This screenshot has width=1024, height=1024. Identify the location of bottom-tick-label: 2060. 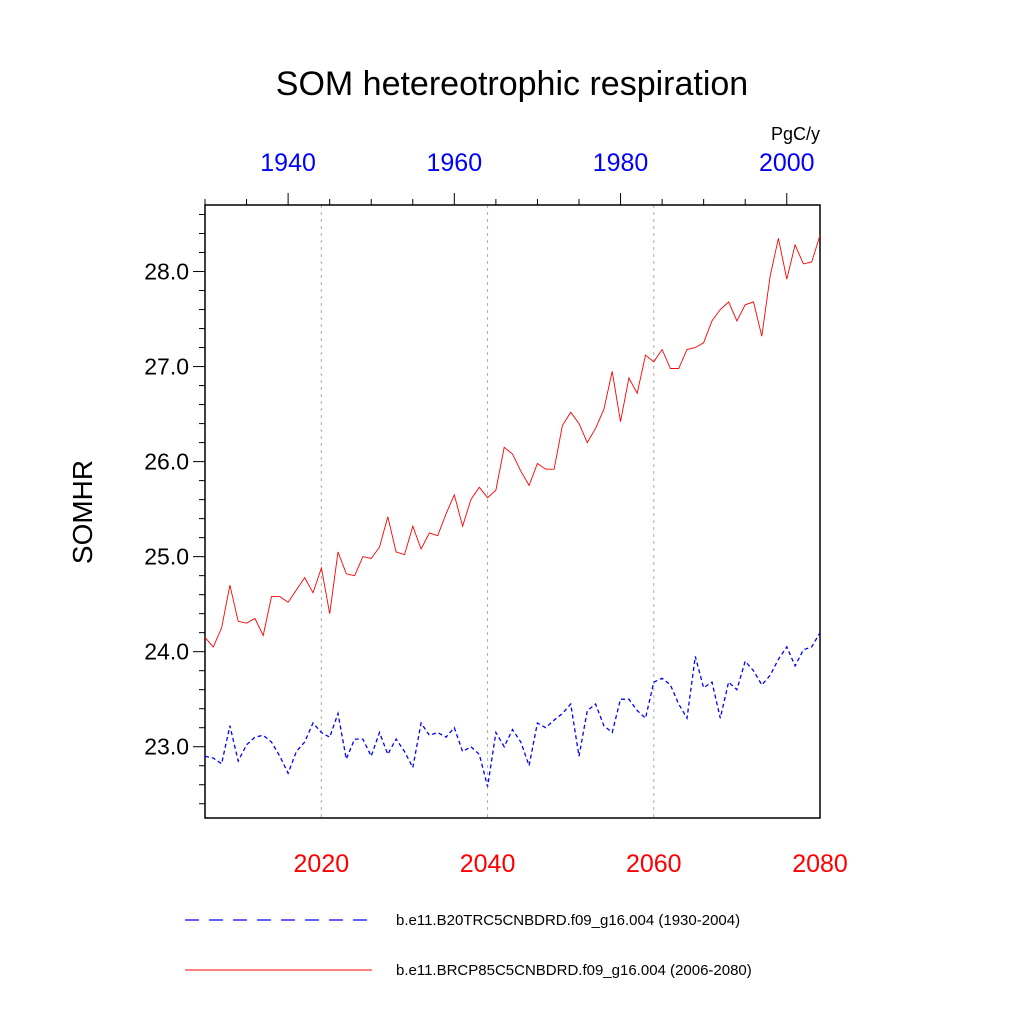
(654, 864).